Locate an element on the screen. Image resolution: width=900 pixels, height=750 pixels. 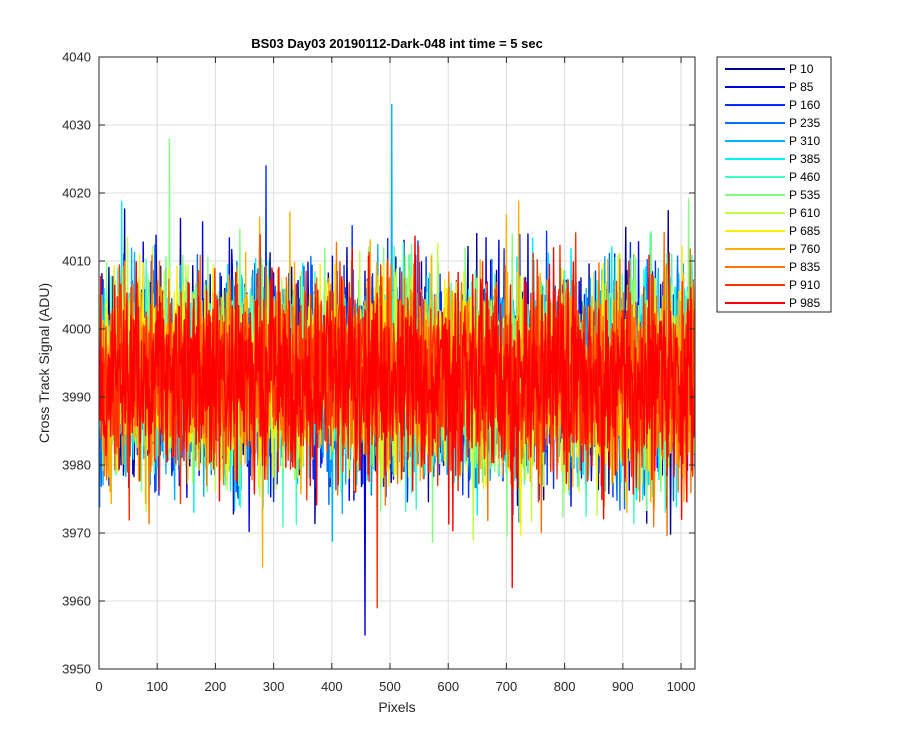
legend-entry: P 610 is located at coordinates (804, 213).